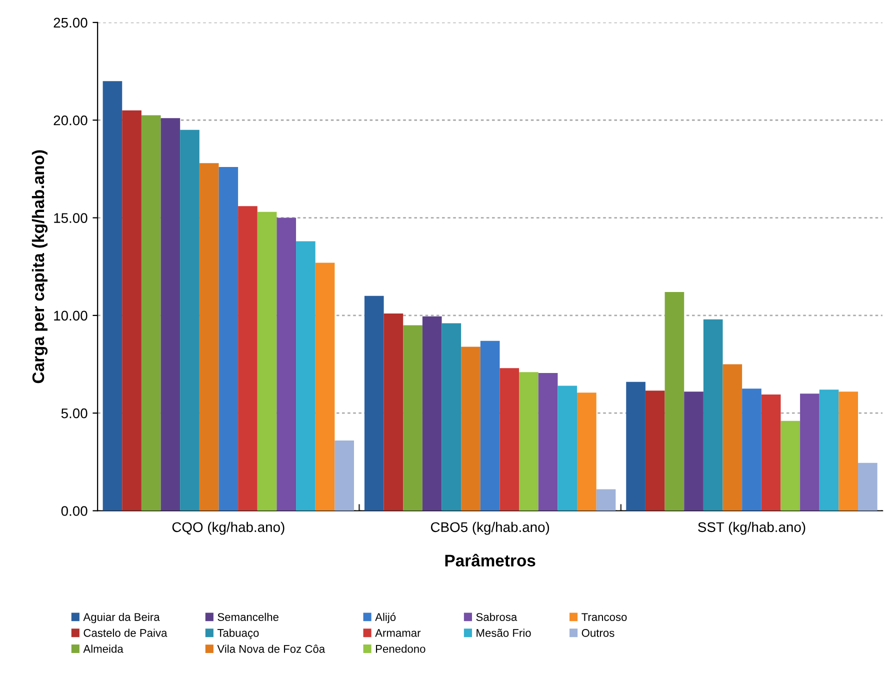 This screenshot has height=681, width=887. I want to click on x-axis-title: Parâmetros, so click(490, 560).